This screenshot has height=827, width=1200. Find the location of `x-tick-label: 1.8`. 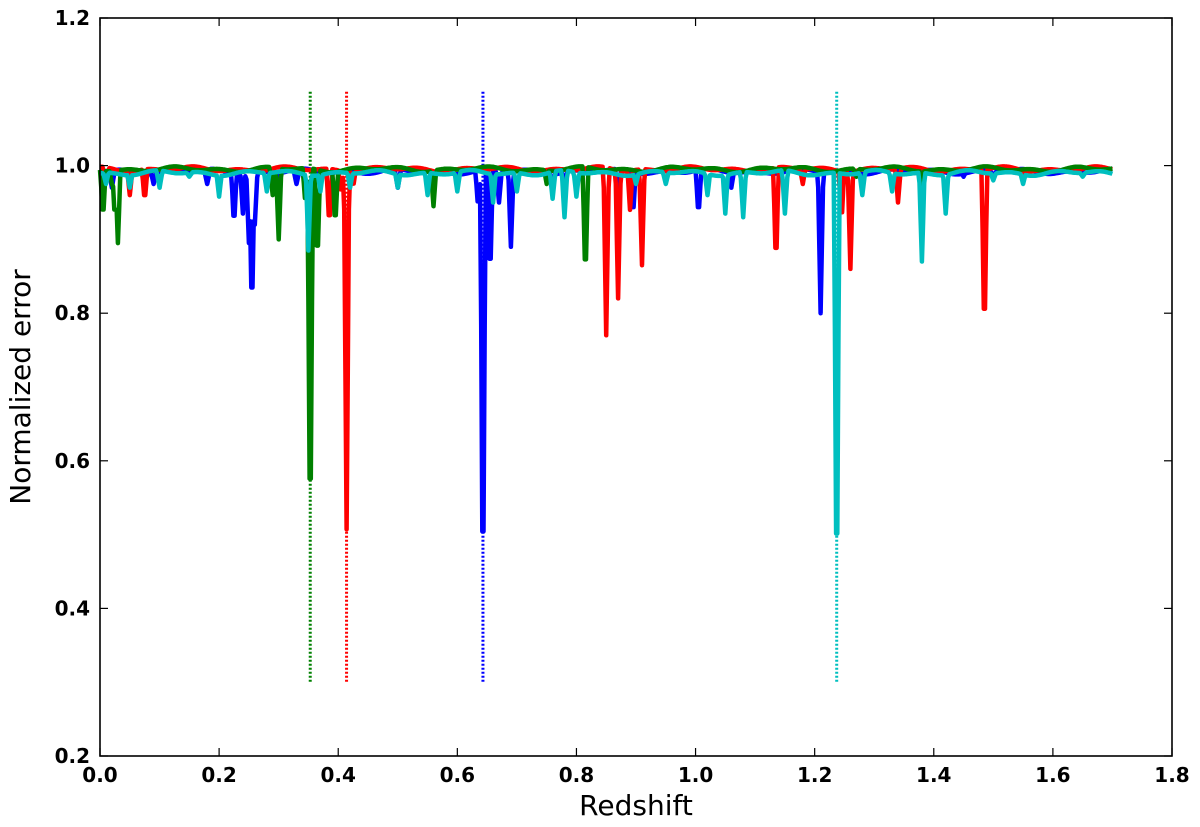

x-tick-label: 1.8 is located at coordinates (1171, 775).